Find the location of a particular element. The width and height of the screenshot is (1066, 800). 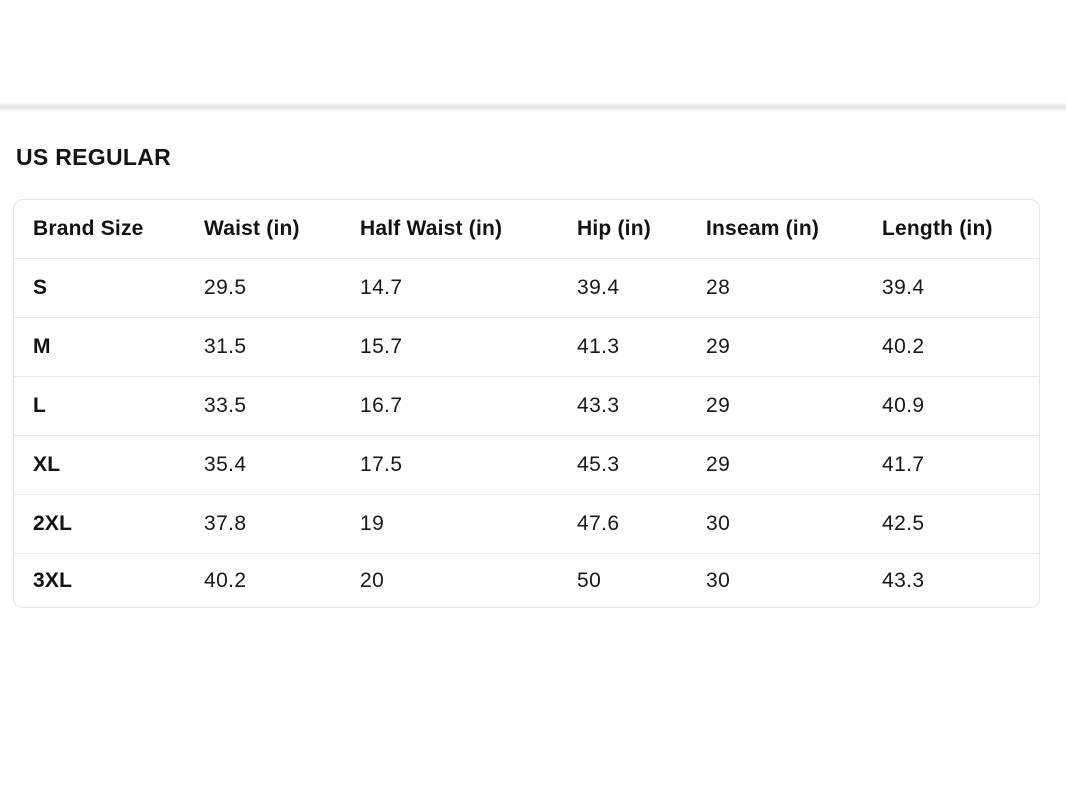

cell-hip: 45.3 is located at coordinates (641, 465).